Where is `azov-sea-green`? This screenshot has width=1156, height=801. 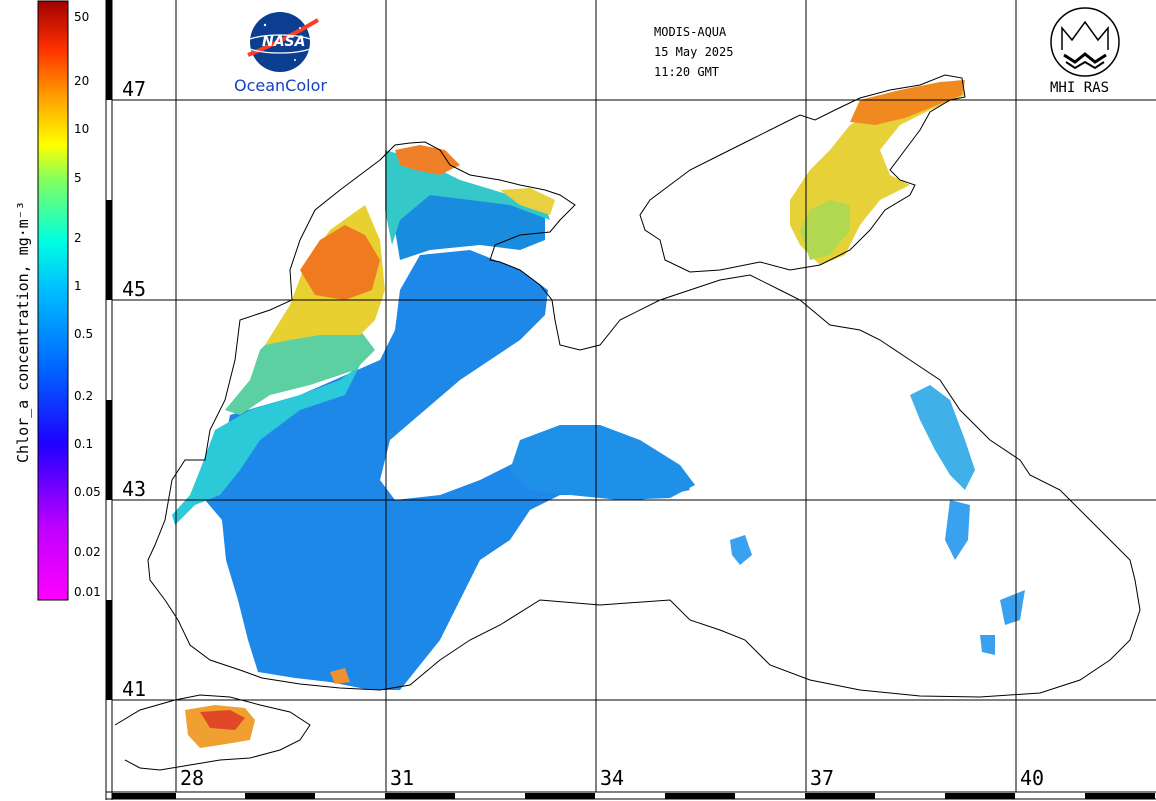
azov-sea-green is located at coordinates (825, 230).